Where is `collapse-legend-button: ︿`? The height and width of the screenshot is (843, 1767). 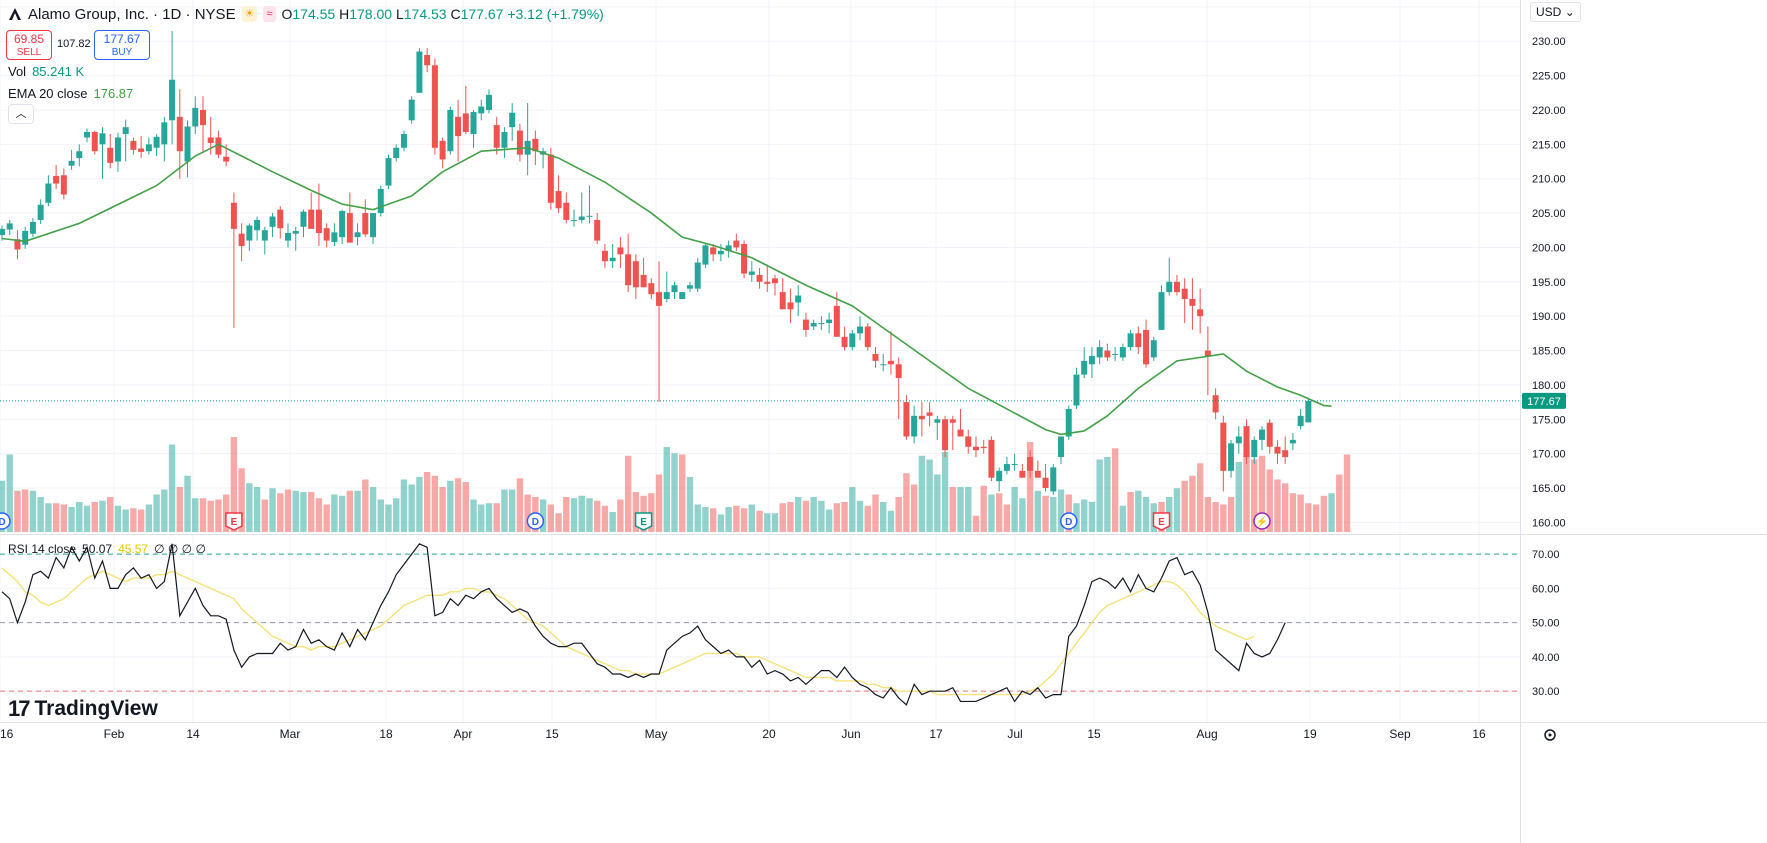
collapse-legend-button: ︿ is located at coordinates (21, 114).